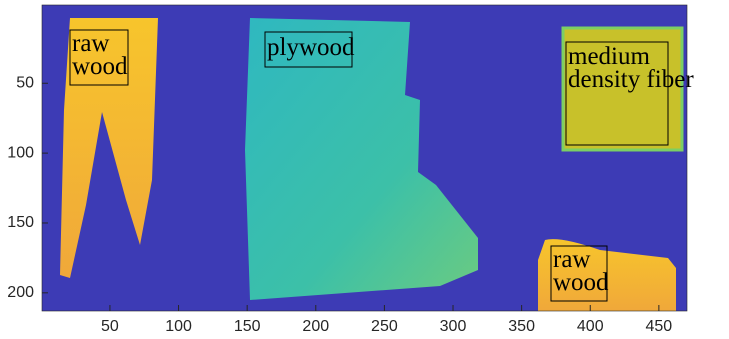 This screenshot has width=729, height=339. I want to click on y-tick-label: 50, so click(25, 82).